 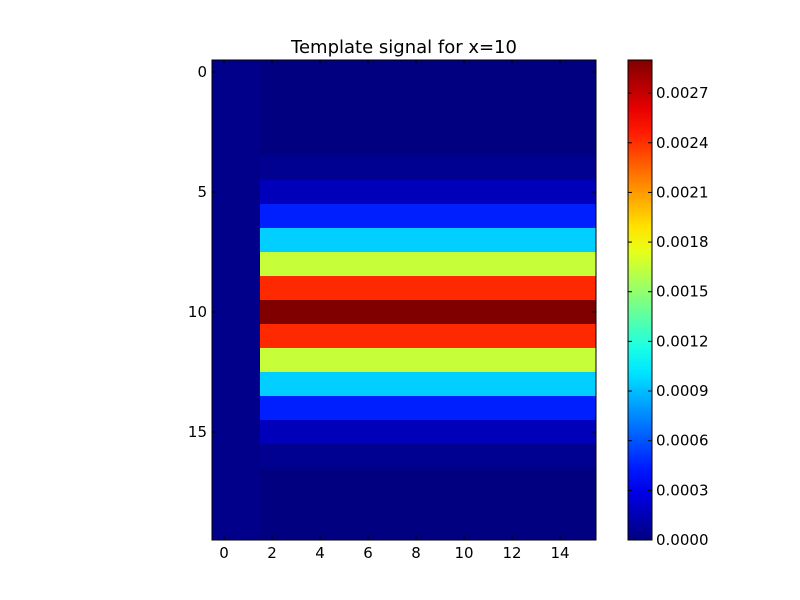 What do you see at coordinates (682, 540) in the screenshot?
I see `colorbar-tick-label: 0.0000` at bounding box center [682, 540].